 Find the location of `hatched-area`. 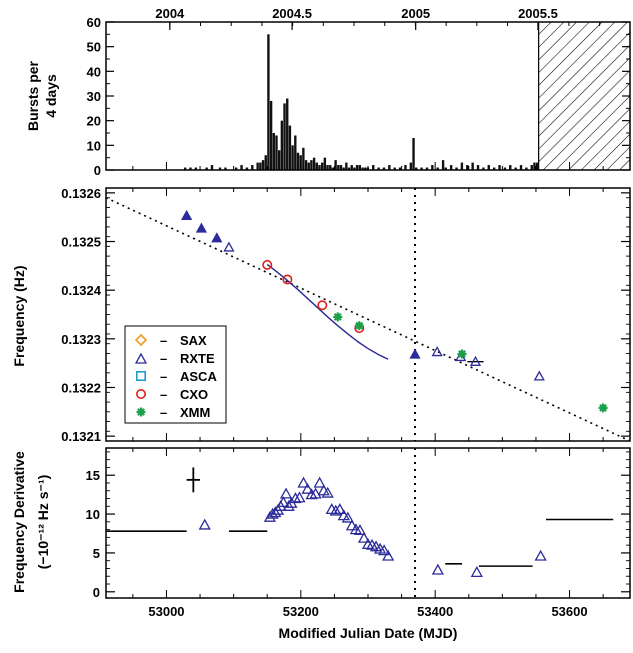

hatched-area is located at coordinates (584, 96).